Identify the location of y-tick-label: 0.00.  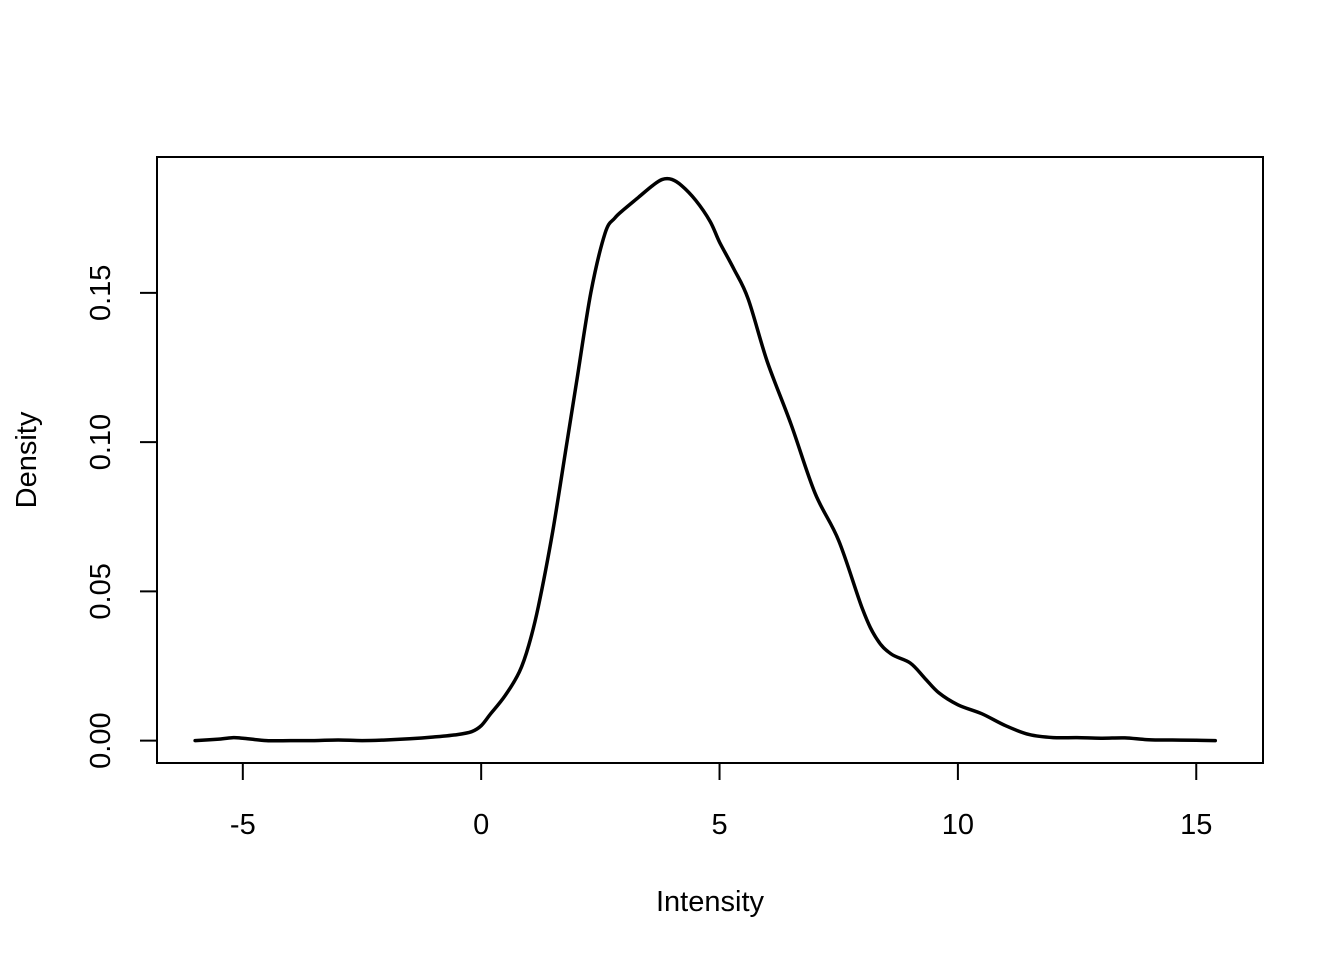
(101, 740).